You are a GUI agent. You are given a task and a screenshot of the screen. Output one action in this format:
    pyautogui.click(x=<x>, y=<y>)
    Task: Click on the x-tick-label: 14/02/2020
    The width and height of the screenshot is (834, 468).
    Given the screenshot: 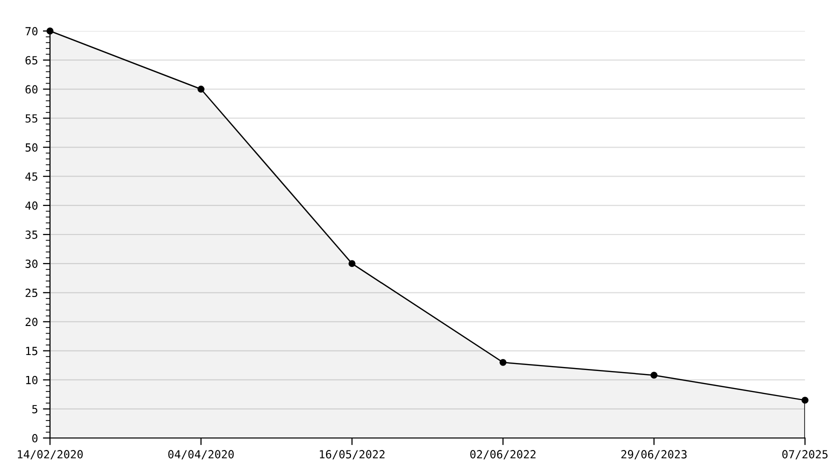 What is the action you would take?
    pyautogui.click(x=50, y=455)
    